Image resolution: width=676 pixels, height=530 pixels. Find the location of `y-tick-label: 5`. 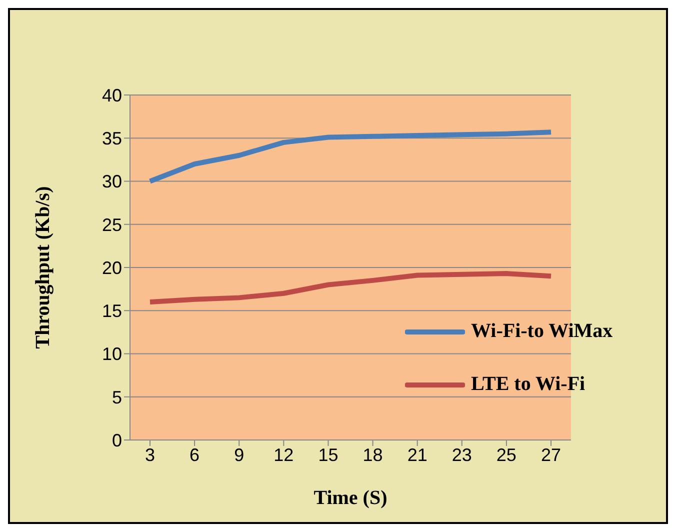

y-tick-label: 5 is located at coordinates (117, 397).